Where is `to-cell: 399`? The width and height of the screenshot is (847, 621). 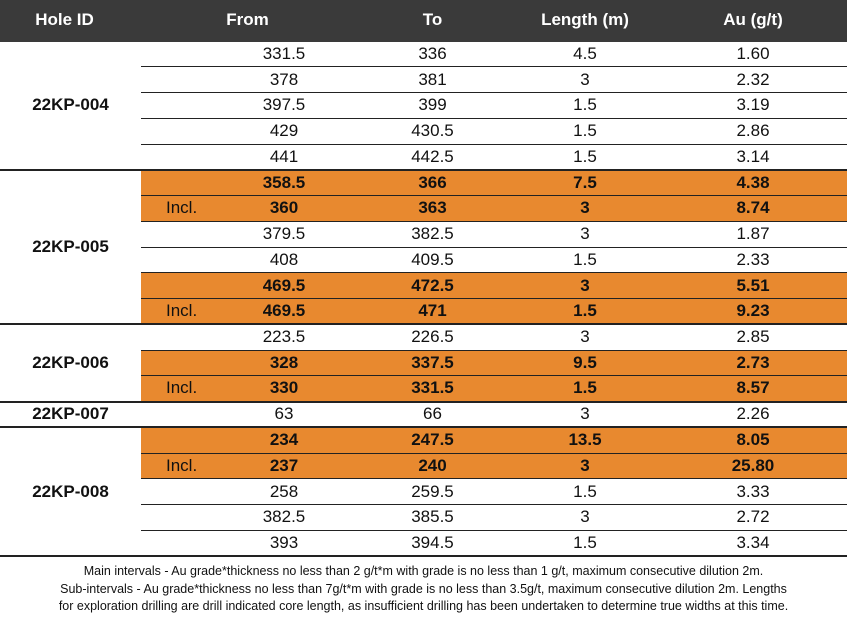
to-cell: 399 is located at coordinates (432, 105).